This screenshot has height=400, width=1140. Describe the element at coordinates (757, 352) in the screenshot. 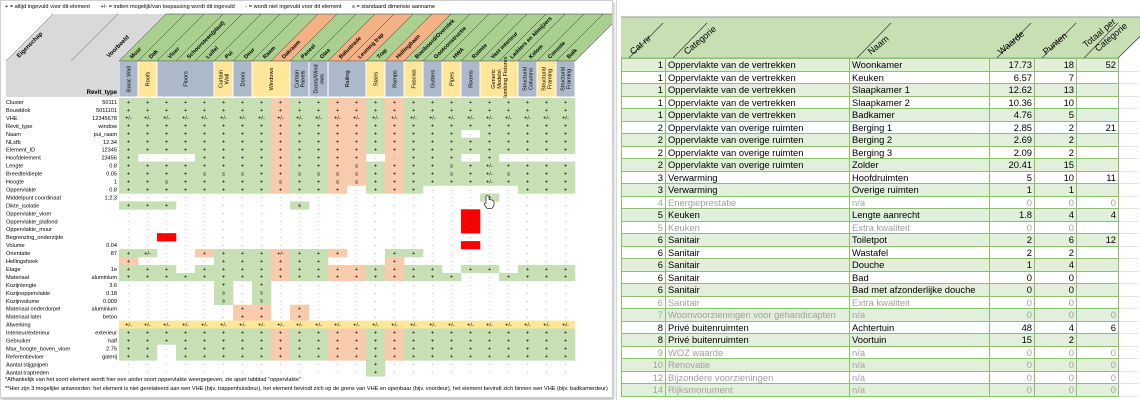

I see `categorie-cell: WOZ waarde` at that location.